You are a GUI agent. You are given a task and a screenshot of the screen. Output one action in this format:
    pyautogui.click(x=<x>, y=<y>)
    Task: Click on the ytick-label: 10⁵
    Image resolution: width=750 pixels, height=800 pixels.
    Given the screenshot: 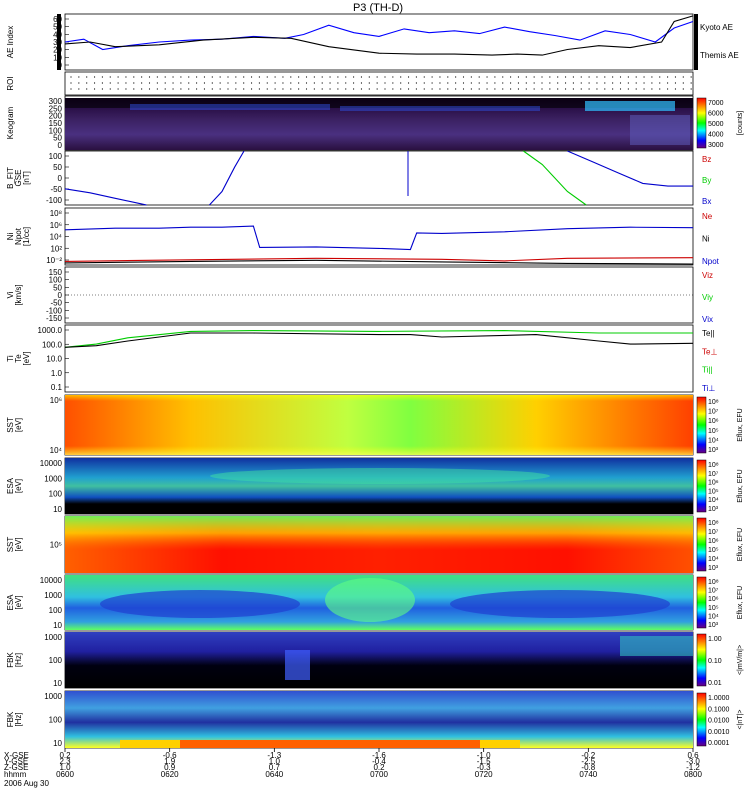 What is the action you would take?
    pyautogui.click(x=56, y=545)
    